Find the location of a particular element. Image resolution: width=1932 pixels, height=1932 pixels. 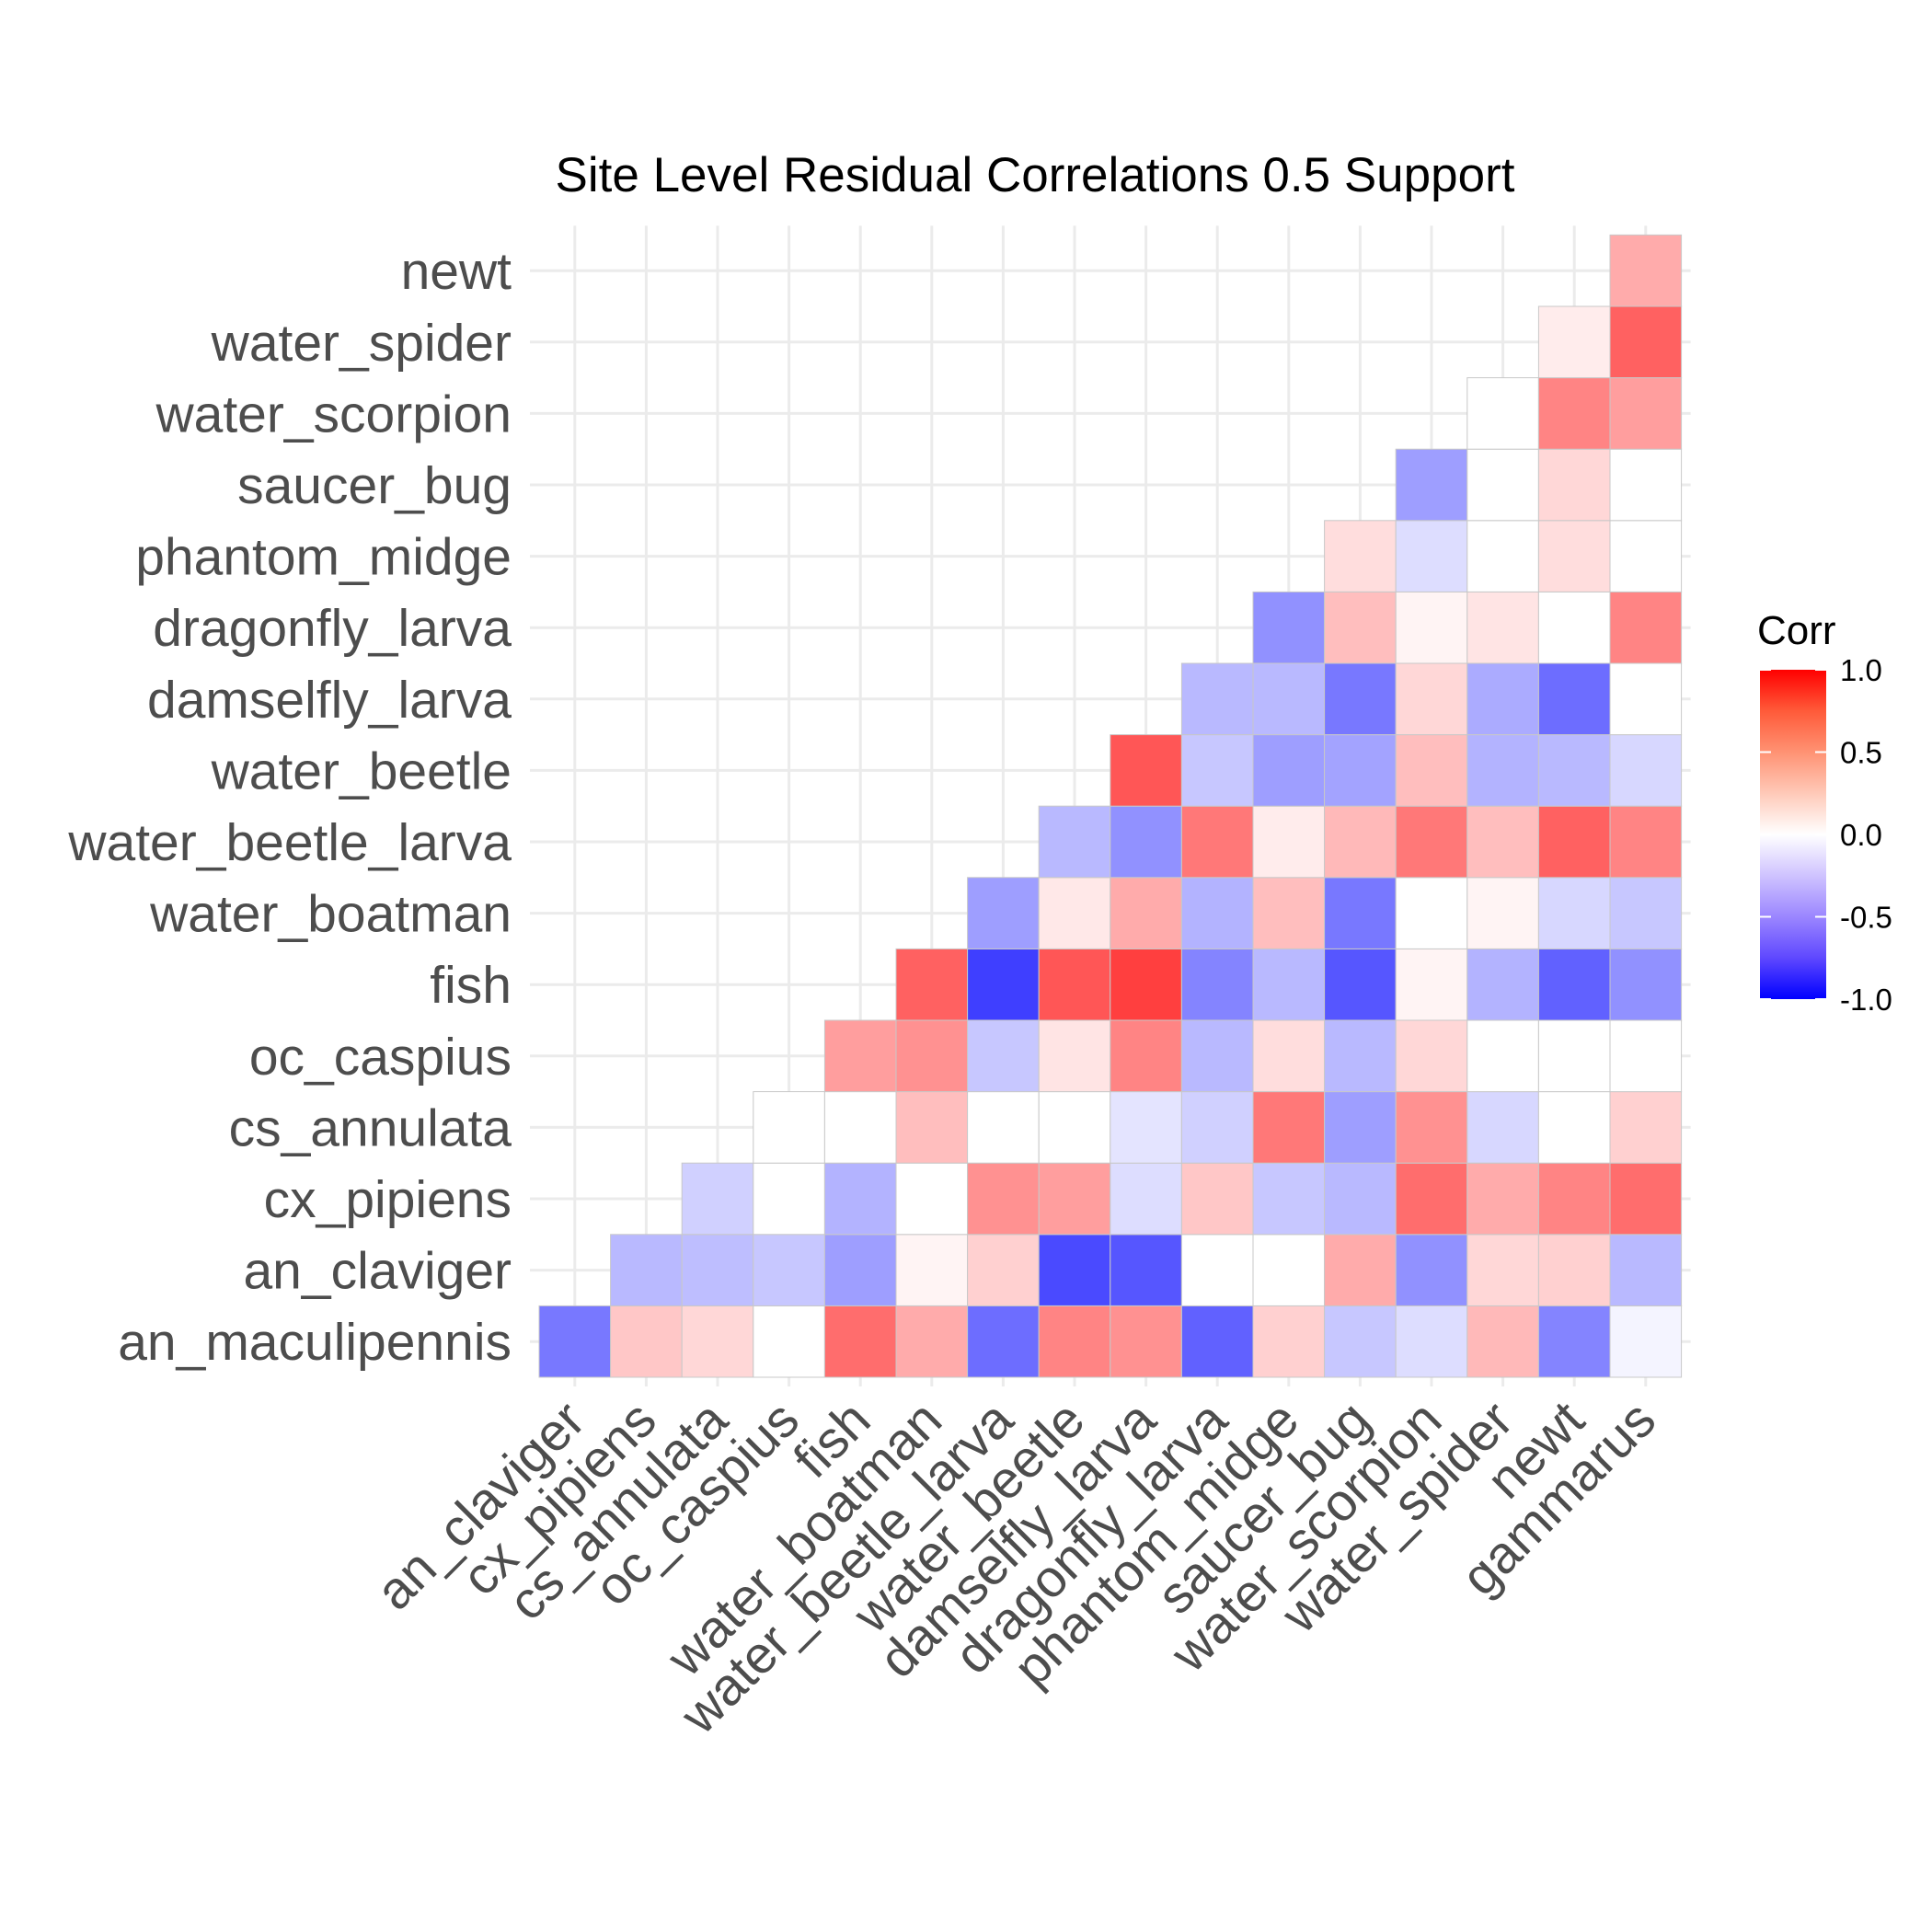

legend-tick-label: 0.5 is located at coordinates (1861, 753).